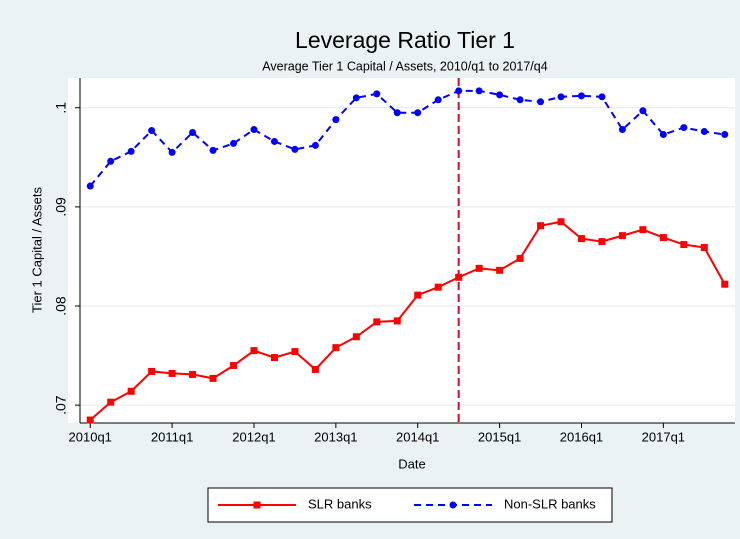 The image size is (740, 539). What do you see at coordinates (417, 436) in the screenshot?
I see `x-tick-label: 2014q1` at bounding box center [417, 436].